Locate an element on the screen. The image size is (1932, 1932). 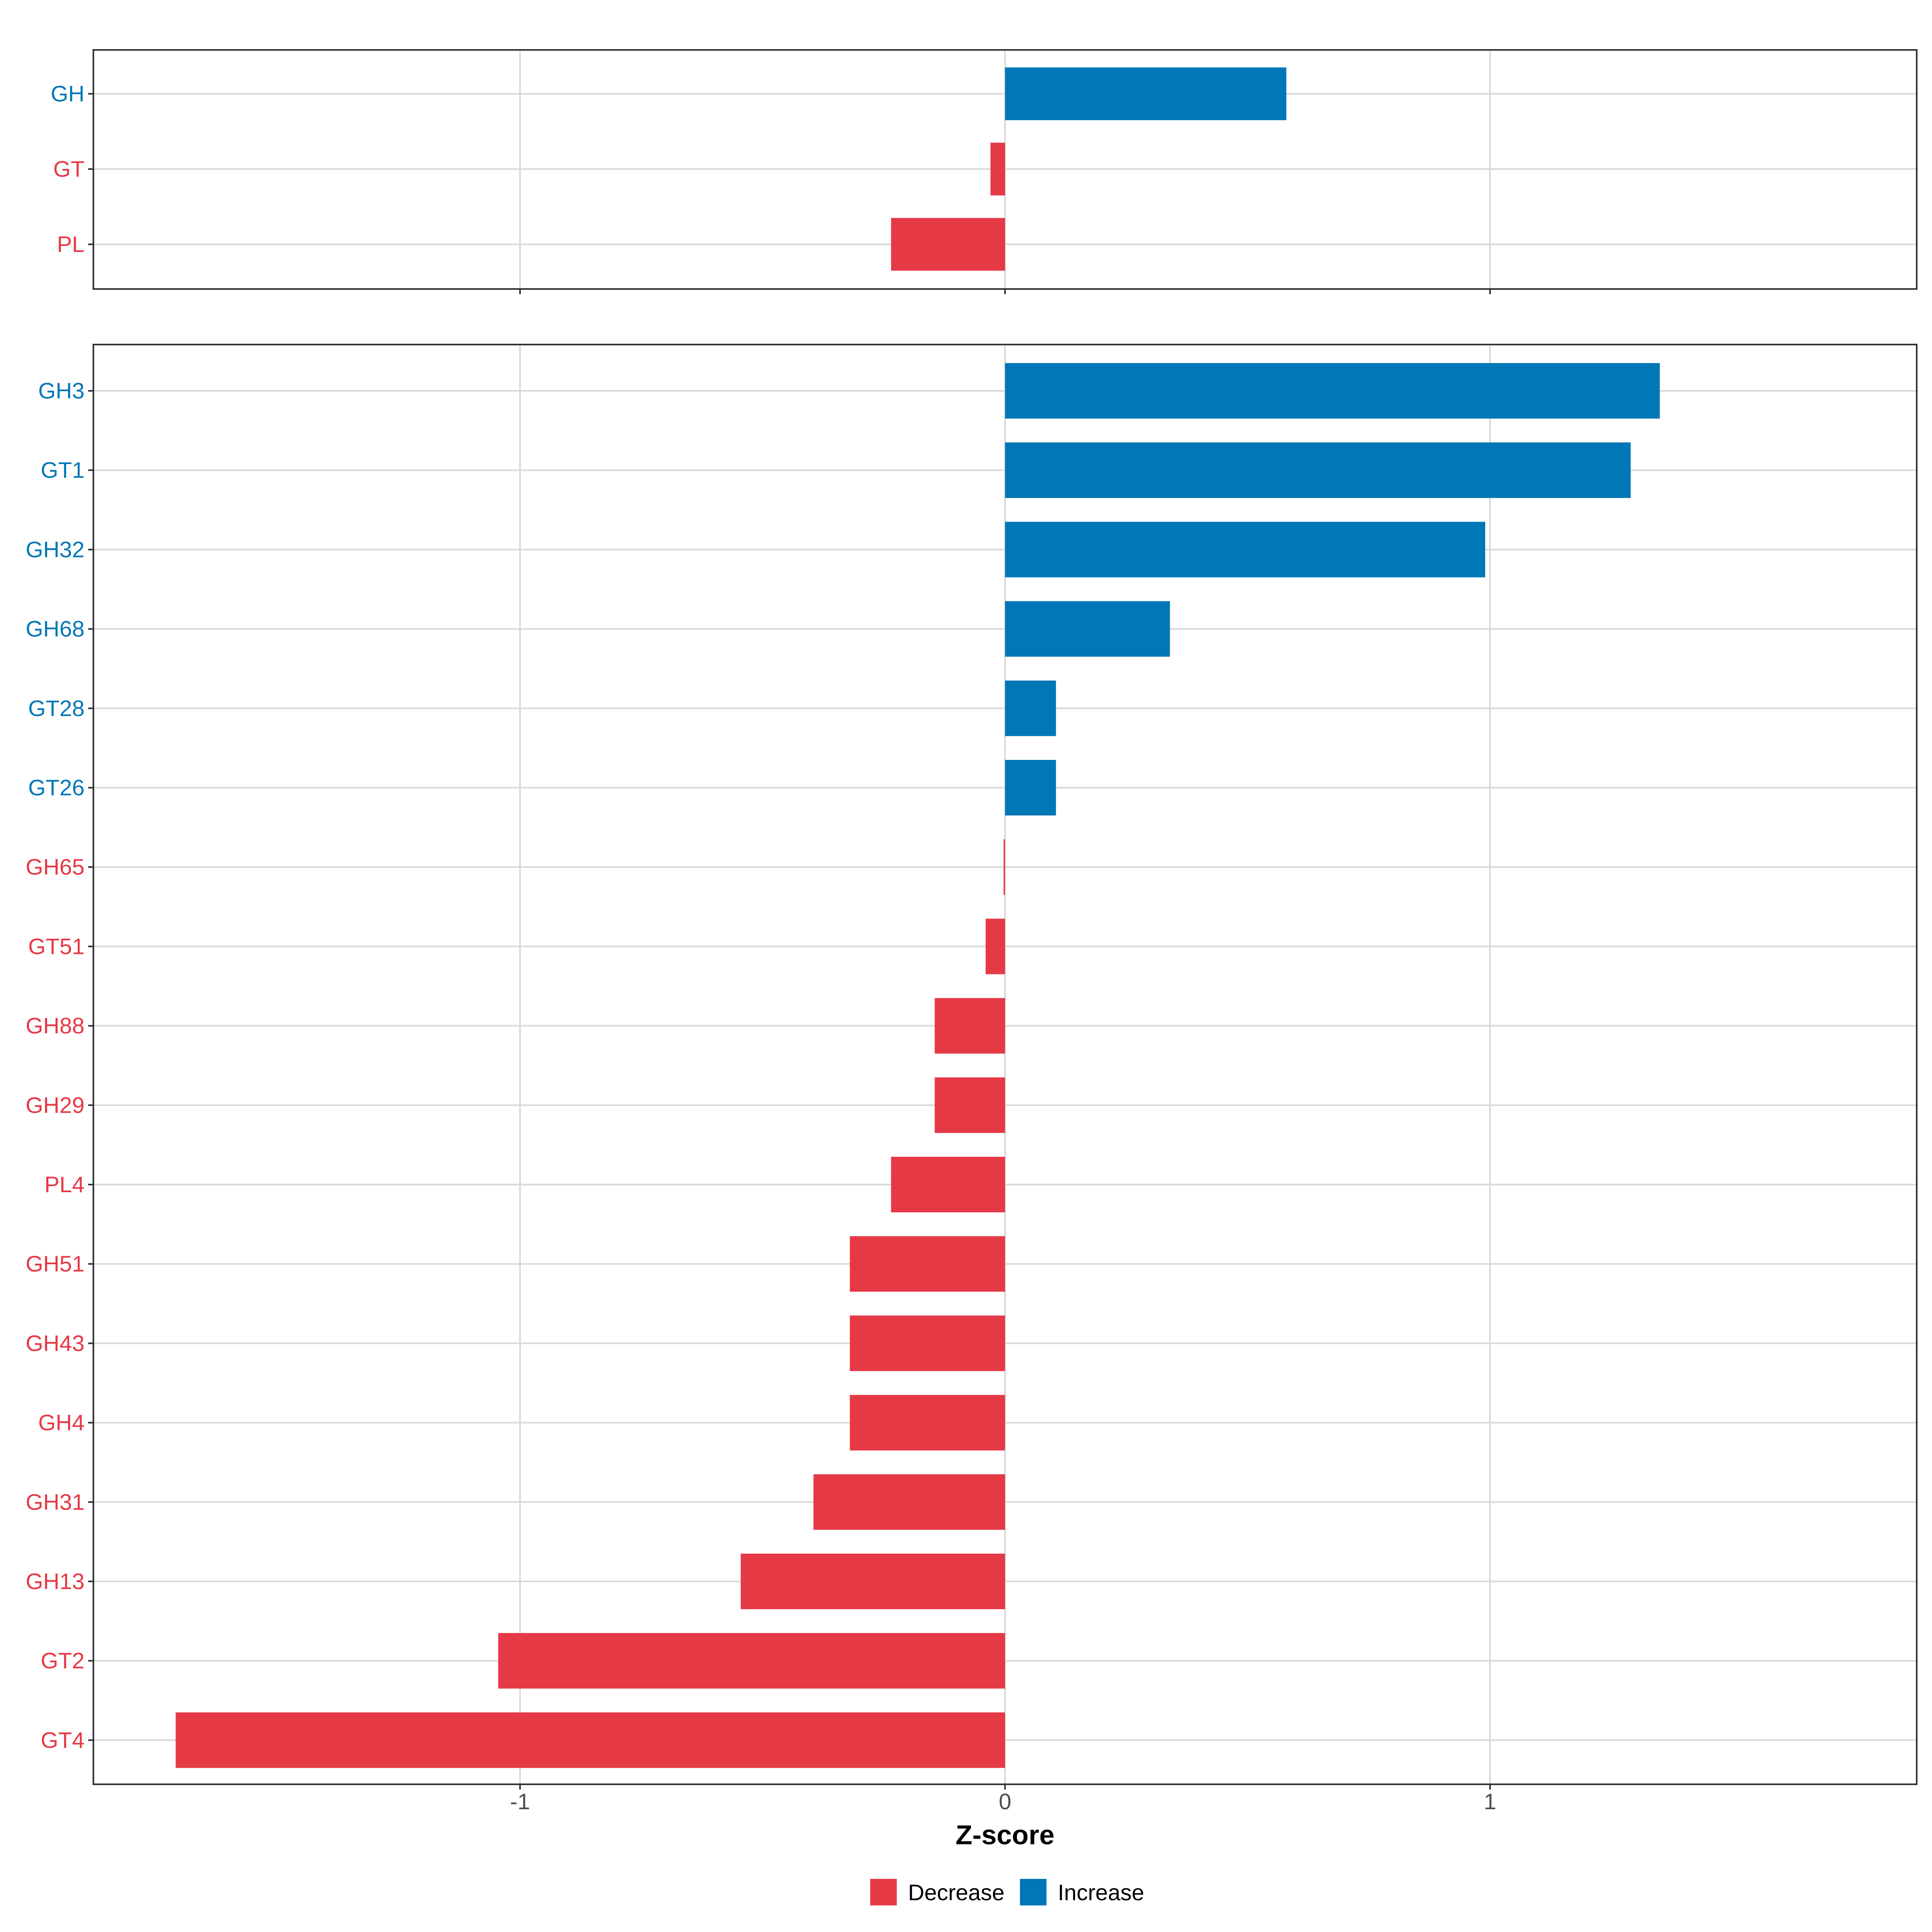
category-label-gh: GH is located at coordinates (68, 93).